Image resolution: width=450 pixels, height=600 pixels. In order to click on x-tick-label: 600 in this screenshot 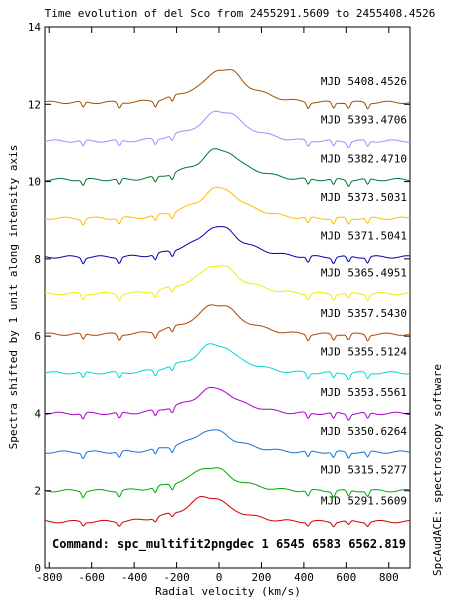, I will do `click(346, 577)`.